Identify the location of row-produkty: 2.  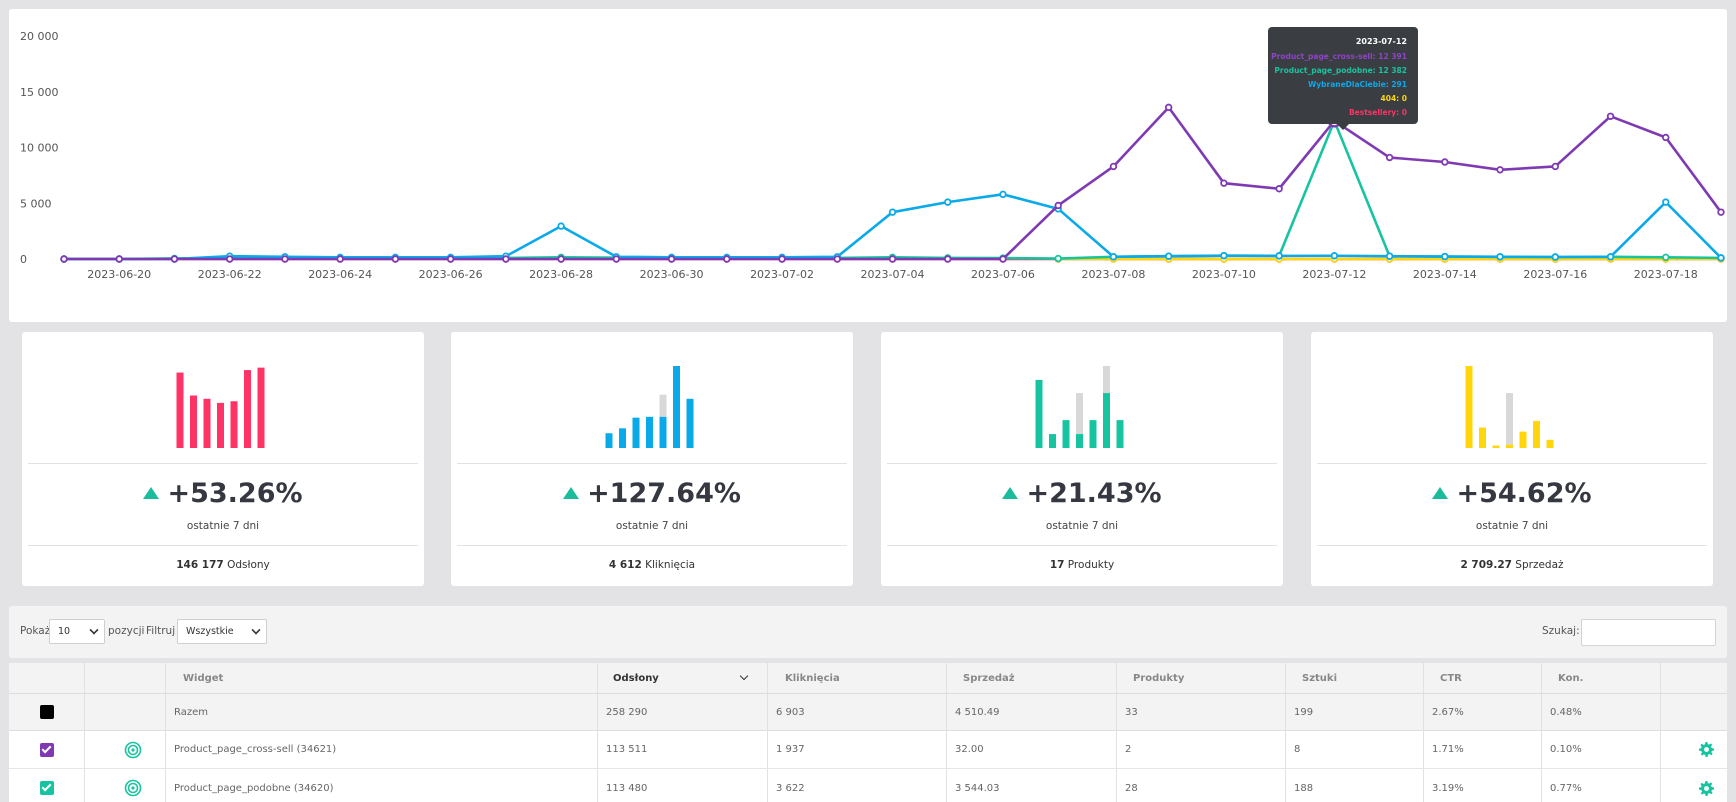
(1200, 749).